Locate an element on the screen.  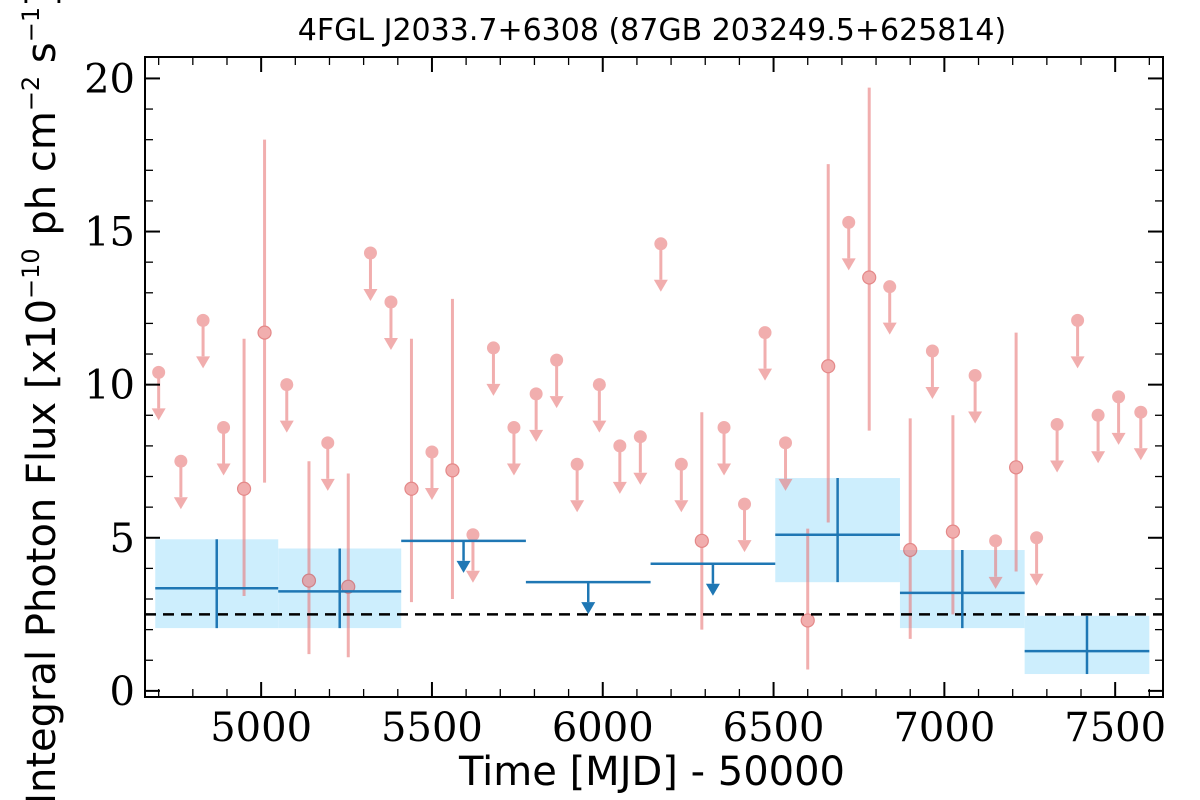
x-tick-label: 6000 is located at coordinates (603, 728).